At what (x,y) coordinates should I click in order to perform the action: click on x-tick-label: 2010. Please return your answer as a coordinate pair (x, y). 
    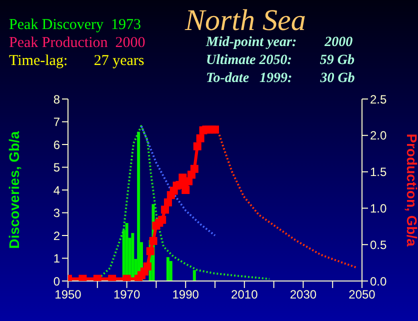
    Looking at the image, I should click on (244, 295).